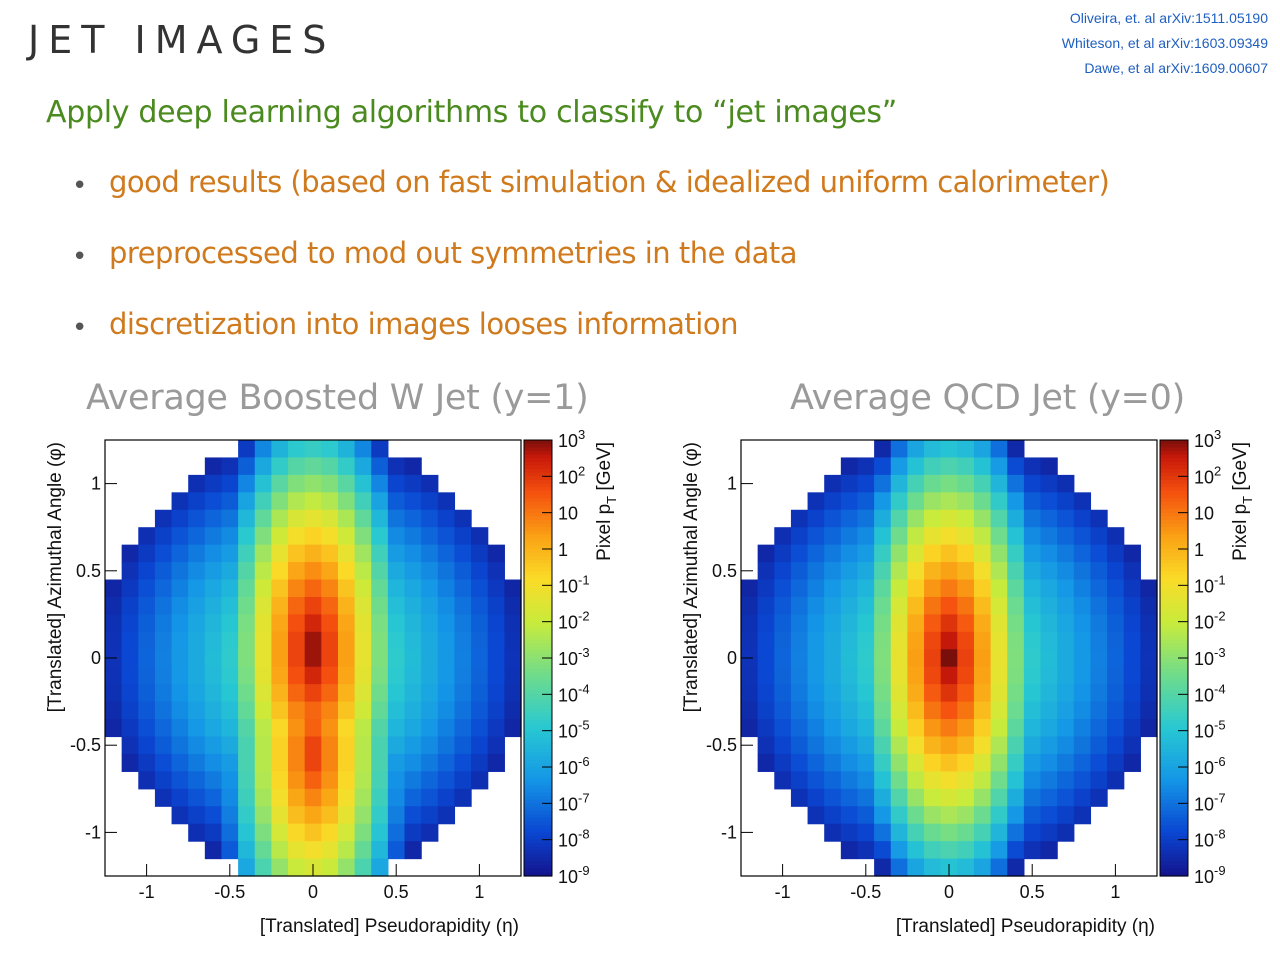  I want to click on reference-whiteson: Whiteson, et al arXiv:1603.09349, so click(1164, 43).